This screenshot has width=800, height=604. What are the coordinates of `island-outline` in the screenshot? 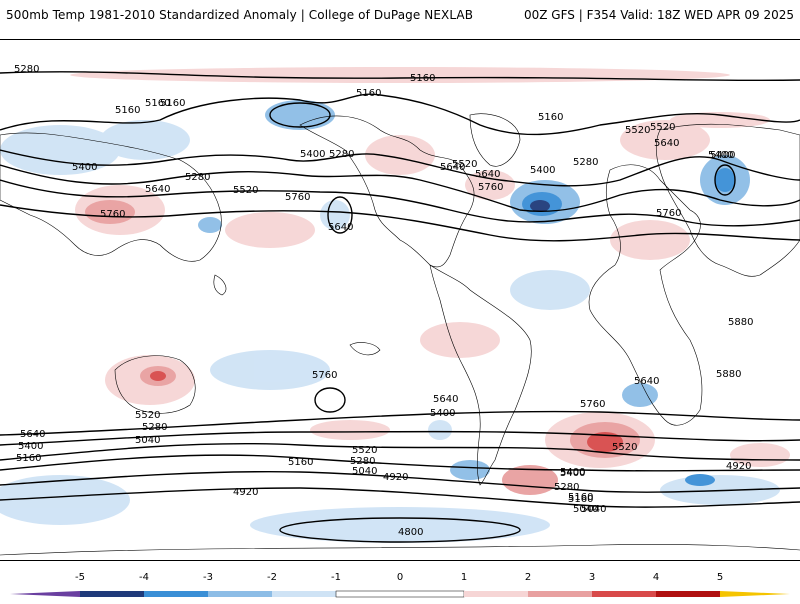 It's located at (365, 349).